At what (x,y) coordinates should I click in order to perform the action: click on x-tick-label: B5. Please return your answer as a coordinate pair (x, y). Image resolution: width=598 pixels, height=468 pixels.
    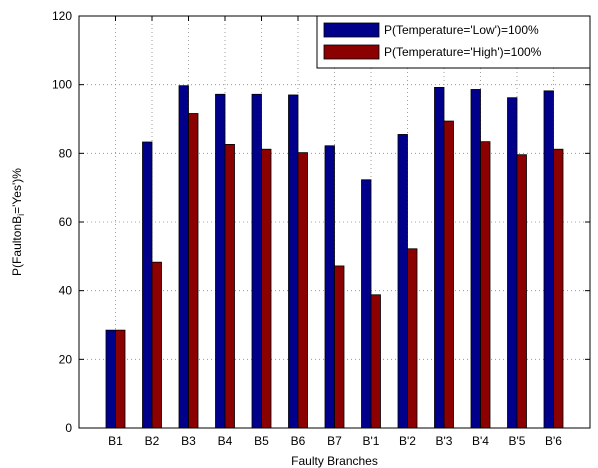
    Looking at the image, I should click on (261, 441).